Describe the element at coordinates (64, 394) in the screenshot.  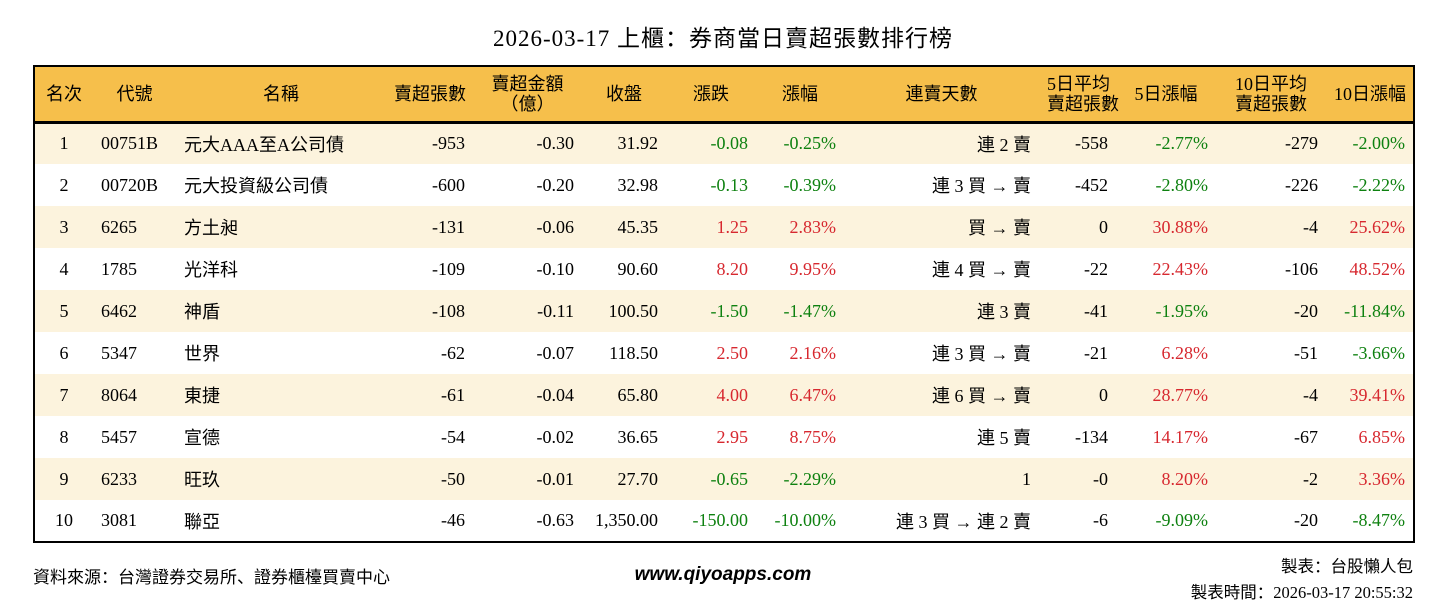
I see `cell-rank: 7` at that location.